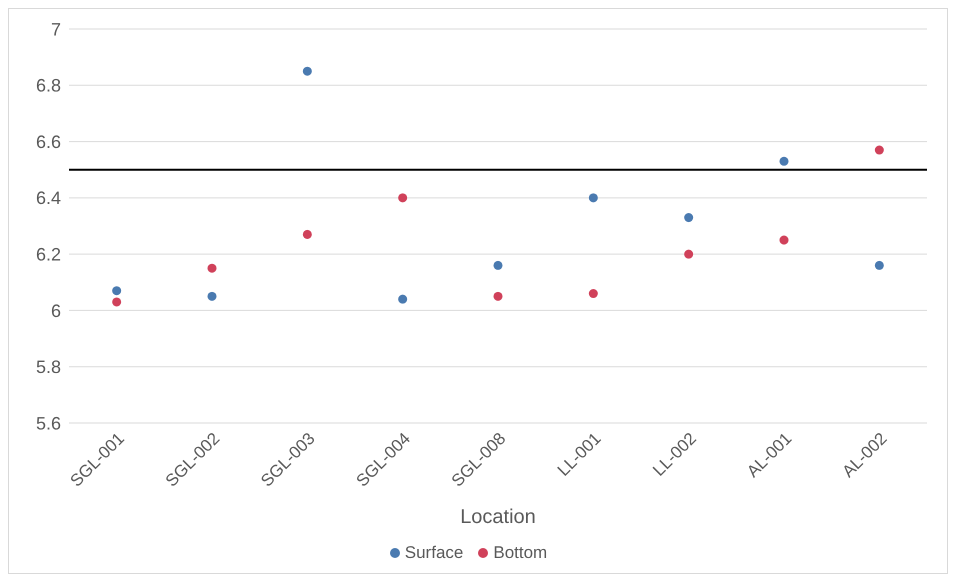 The height and width of the screenshot is (584, 959). What do you see at coordinates (434, 553) in the screenshot?
I see `legend-label: Surface` at bounding box center [434, 553].